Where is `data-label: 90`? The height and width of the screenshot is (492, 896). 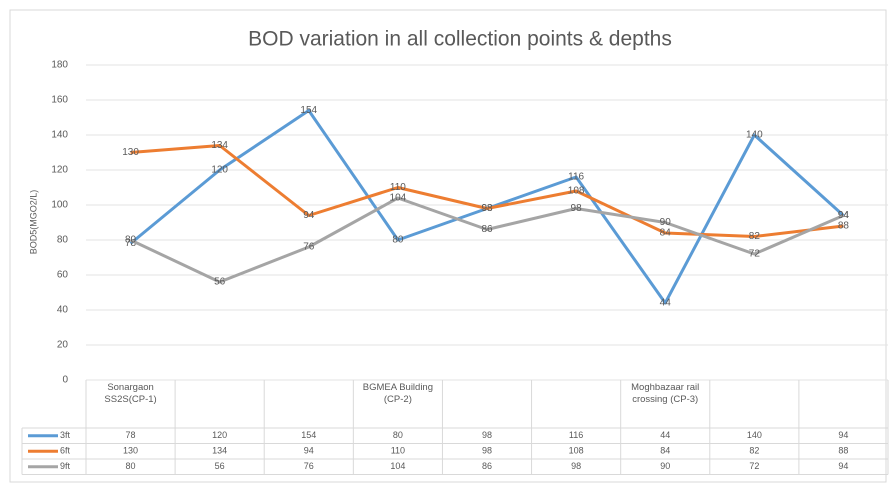
data-label: 90 is located at coordinates (666, 222).